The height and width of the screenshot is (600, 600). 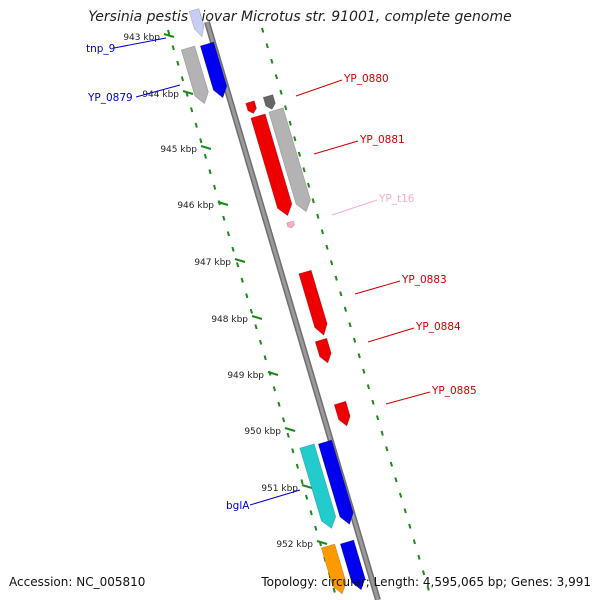 What do you see at coordinates (194, 75) in the screenshot?
I see `yp-0879-reverse-gene` at bounding box center [194, 75].